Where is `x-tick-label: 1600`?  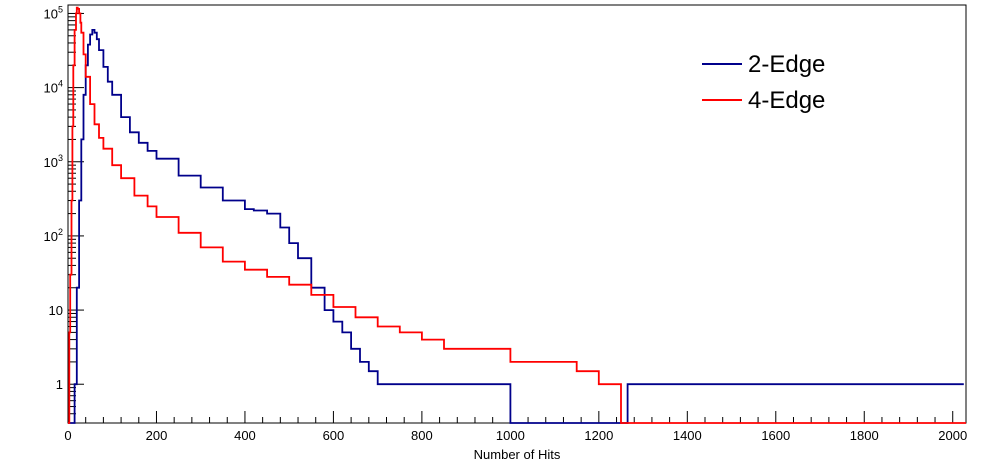
x-tick-label: 1600 is located at coordinates (775, 435).